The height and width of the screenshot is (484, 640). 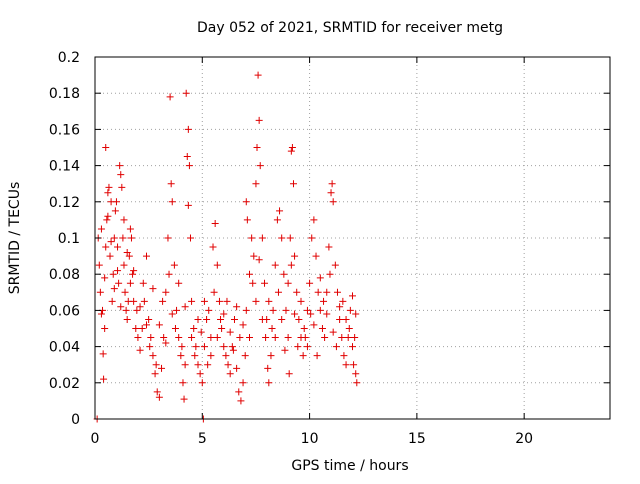 I want to click on x-tick-label: 5, so click(x=202, y=439).